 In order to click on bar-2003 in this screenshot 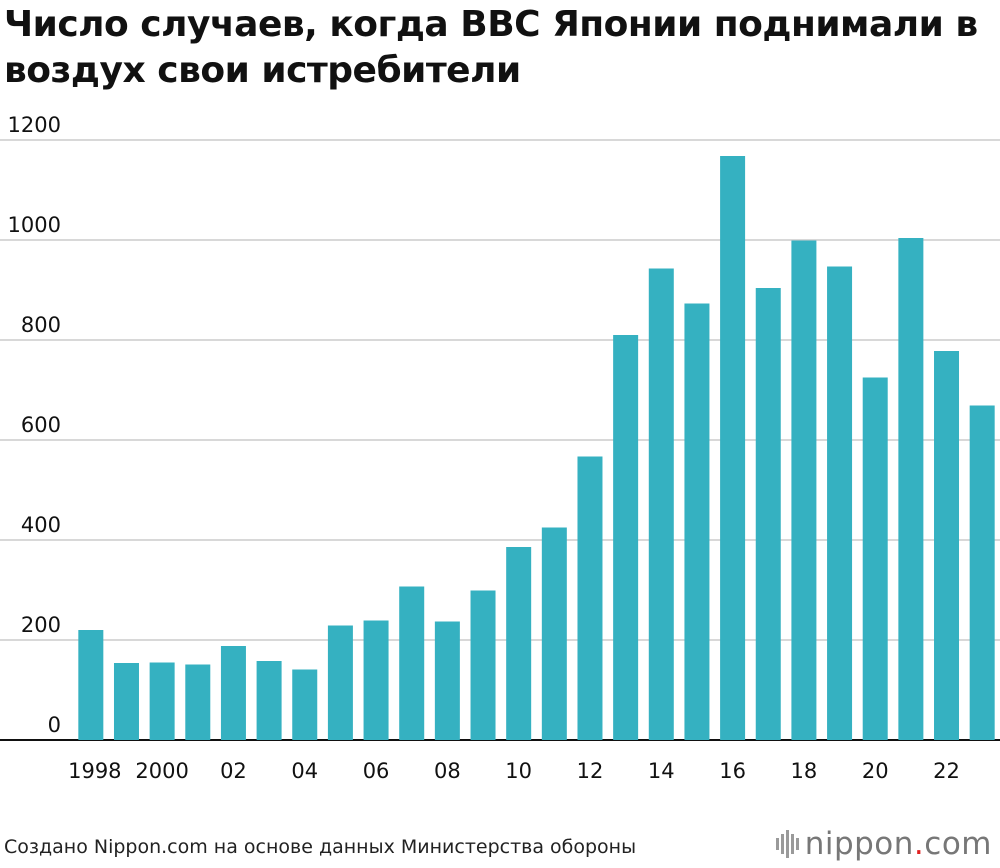, I will do `click(269, 700)`.